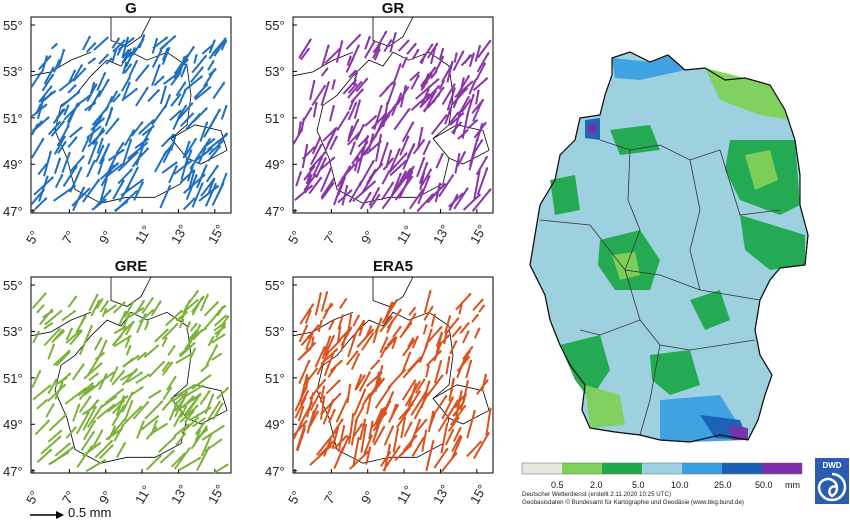 The width and height of the screenshot is (850, 525). Describe the element at coordinates (393, 291) in the screenshot. I see `denmark-outline` at that location.